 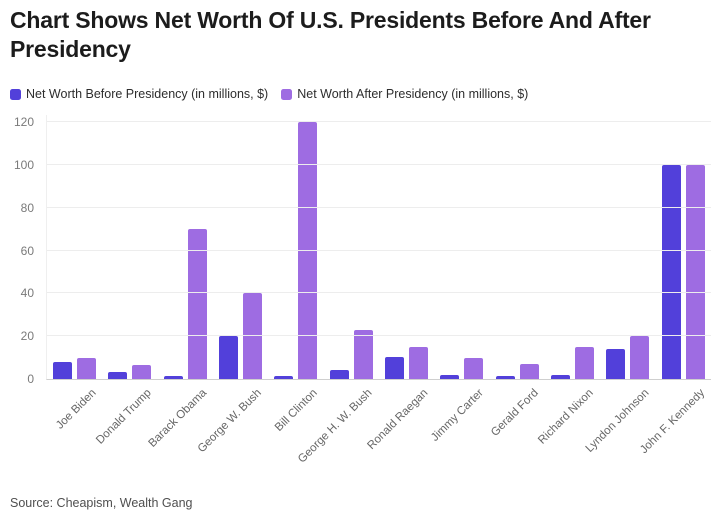 What do you see at coordinates (517, 247) in the screenshot?
I see `bar-group-gerald-ford` at bounding box center [517, 247].